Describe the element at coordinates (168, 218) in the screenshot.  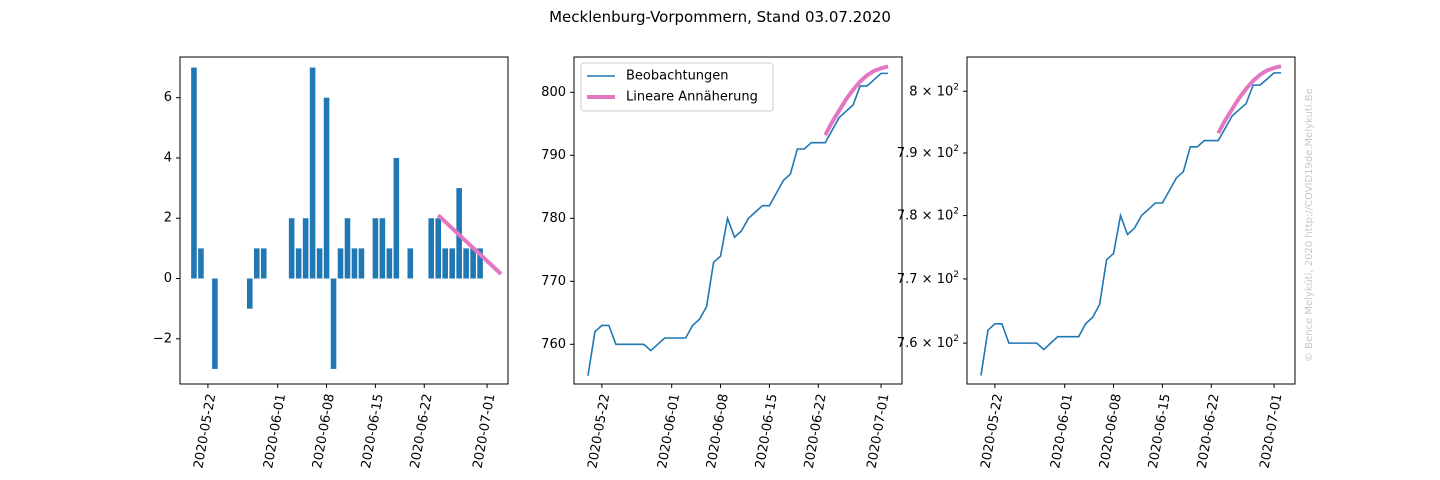
I see `y-tick-label: 2` at that location.